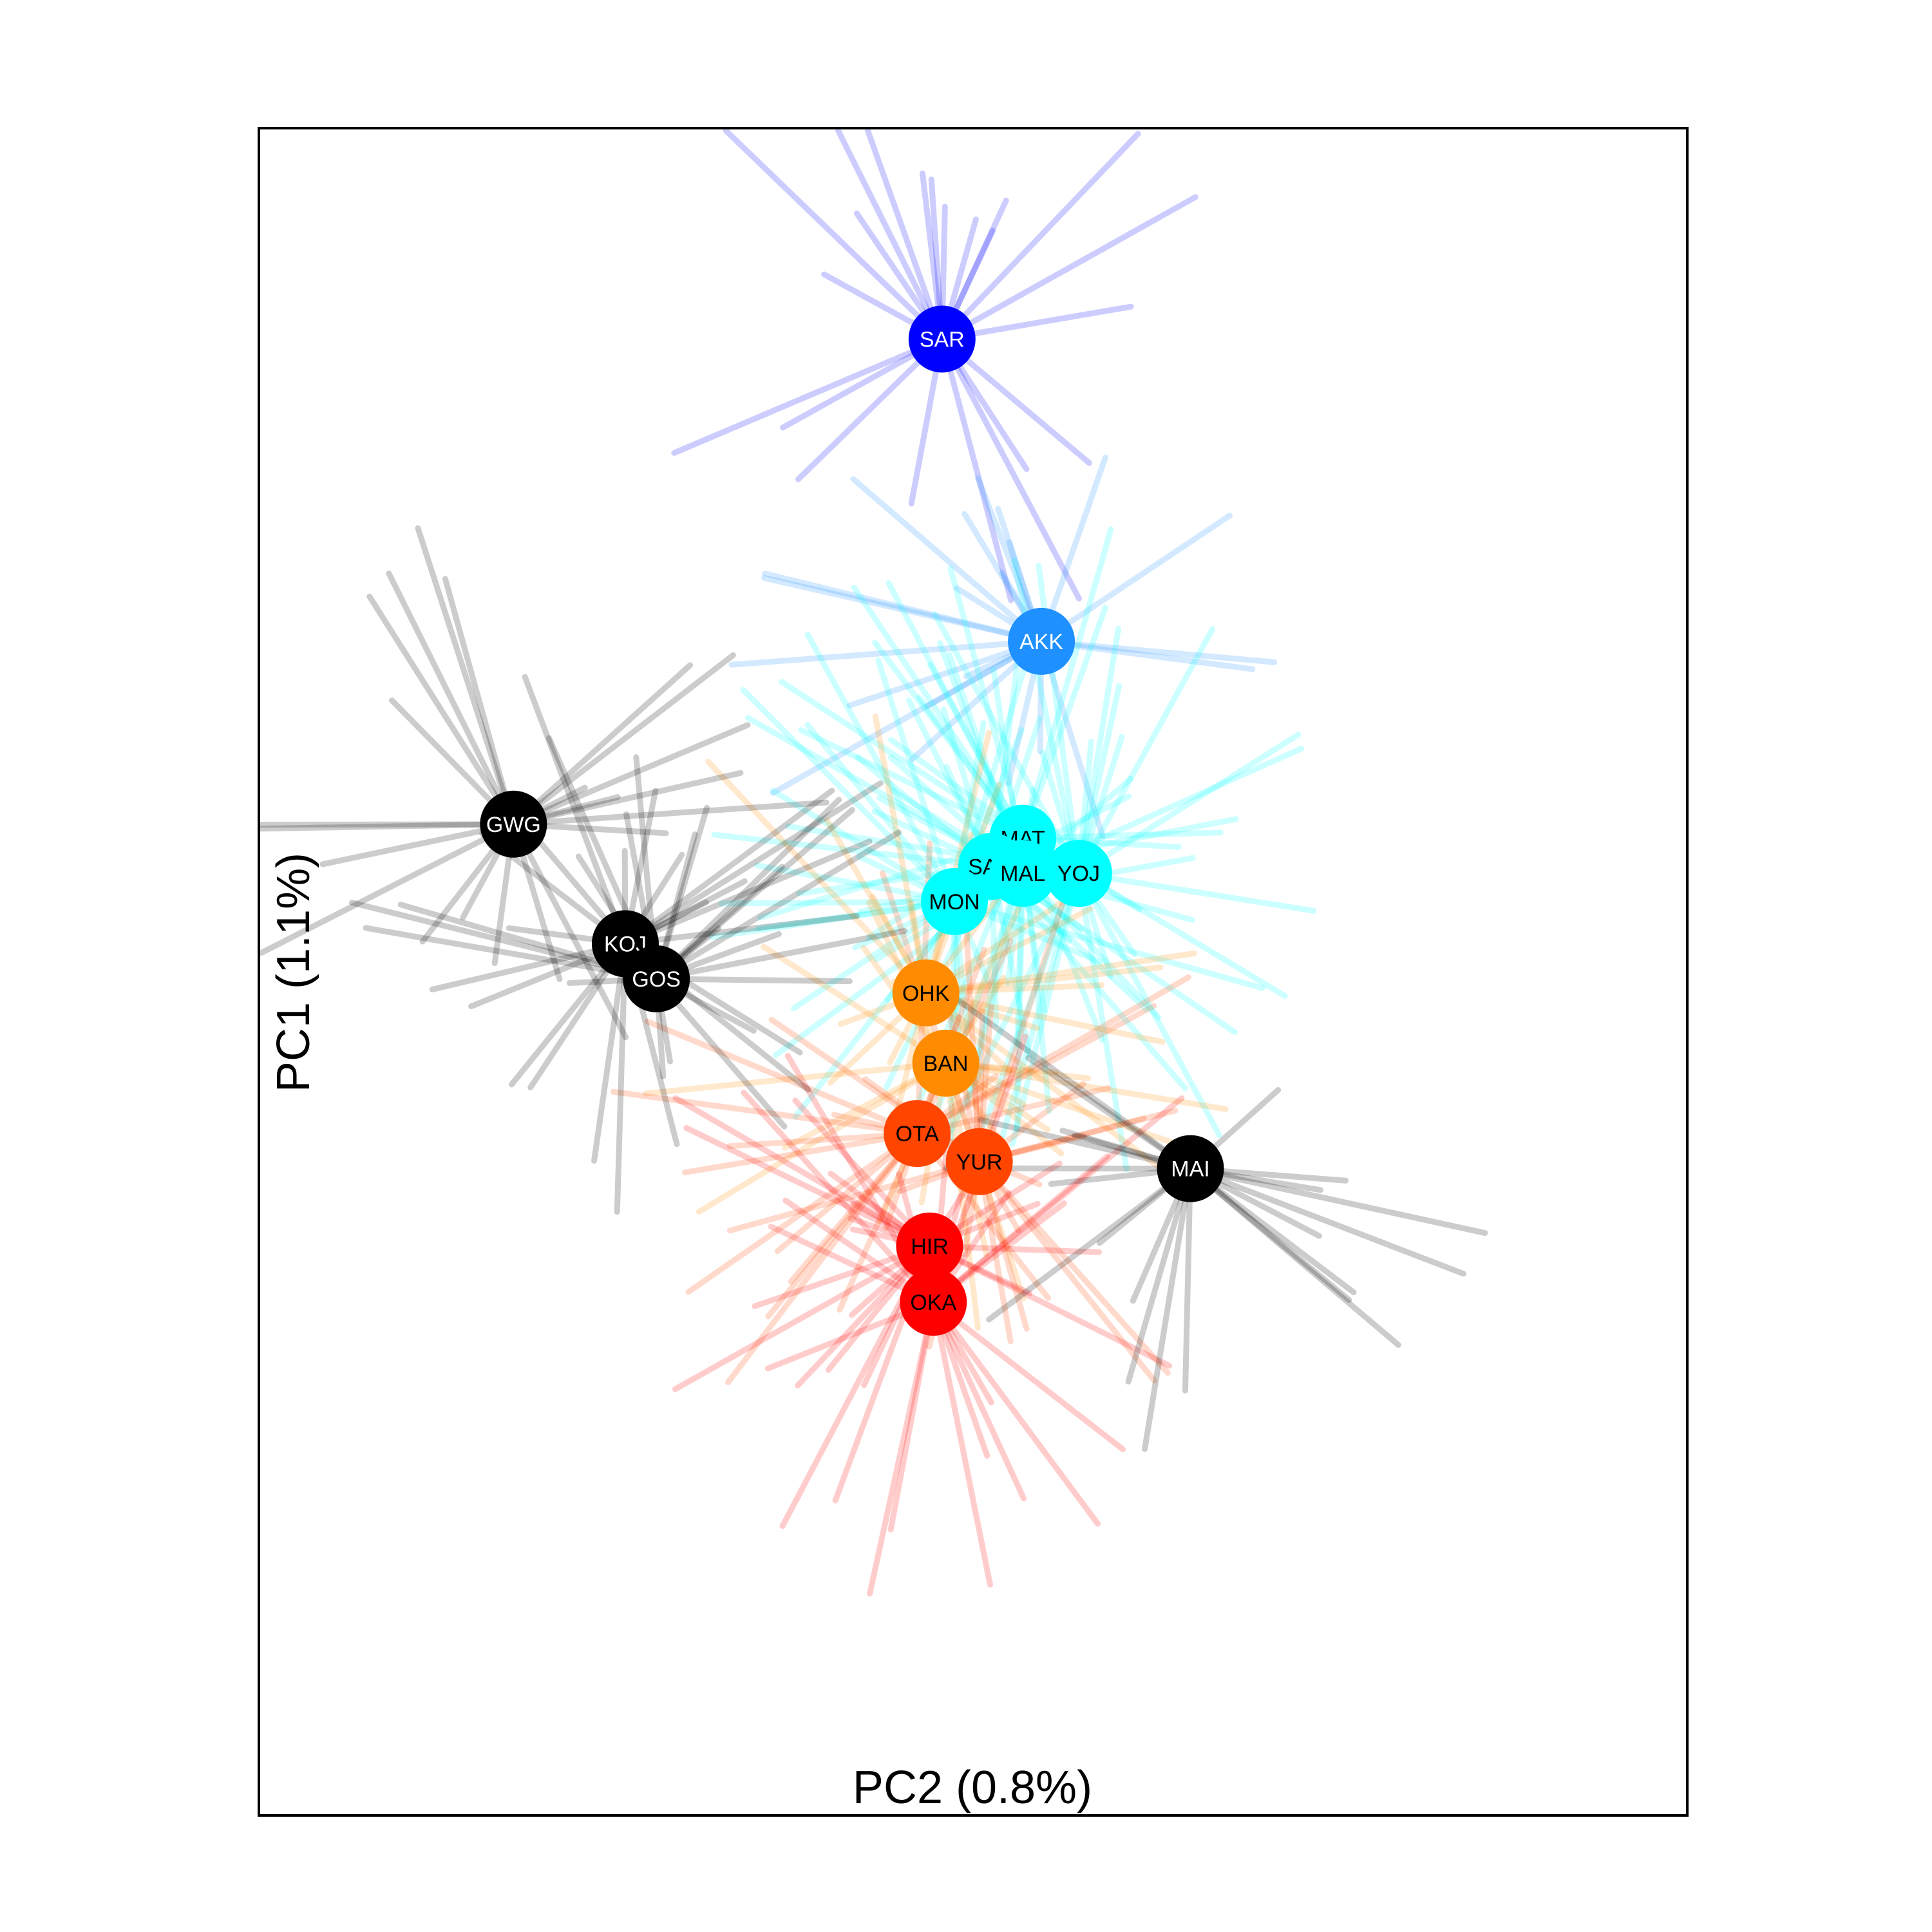  I want to click on y-axis-label: PC1 (1.1%), so click(293, 973).